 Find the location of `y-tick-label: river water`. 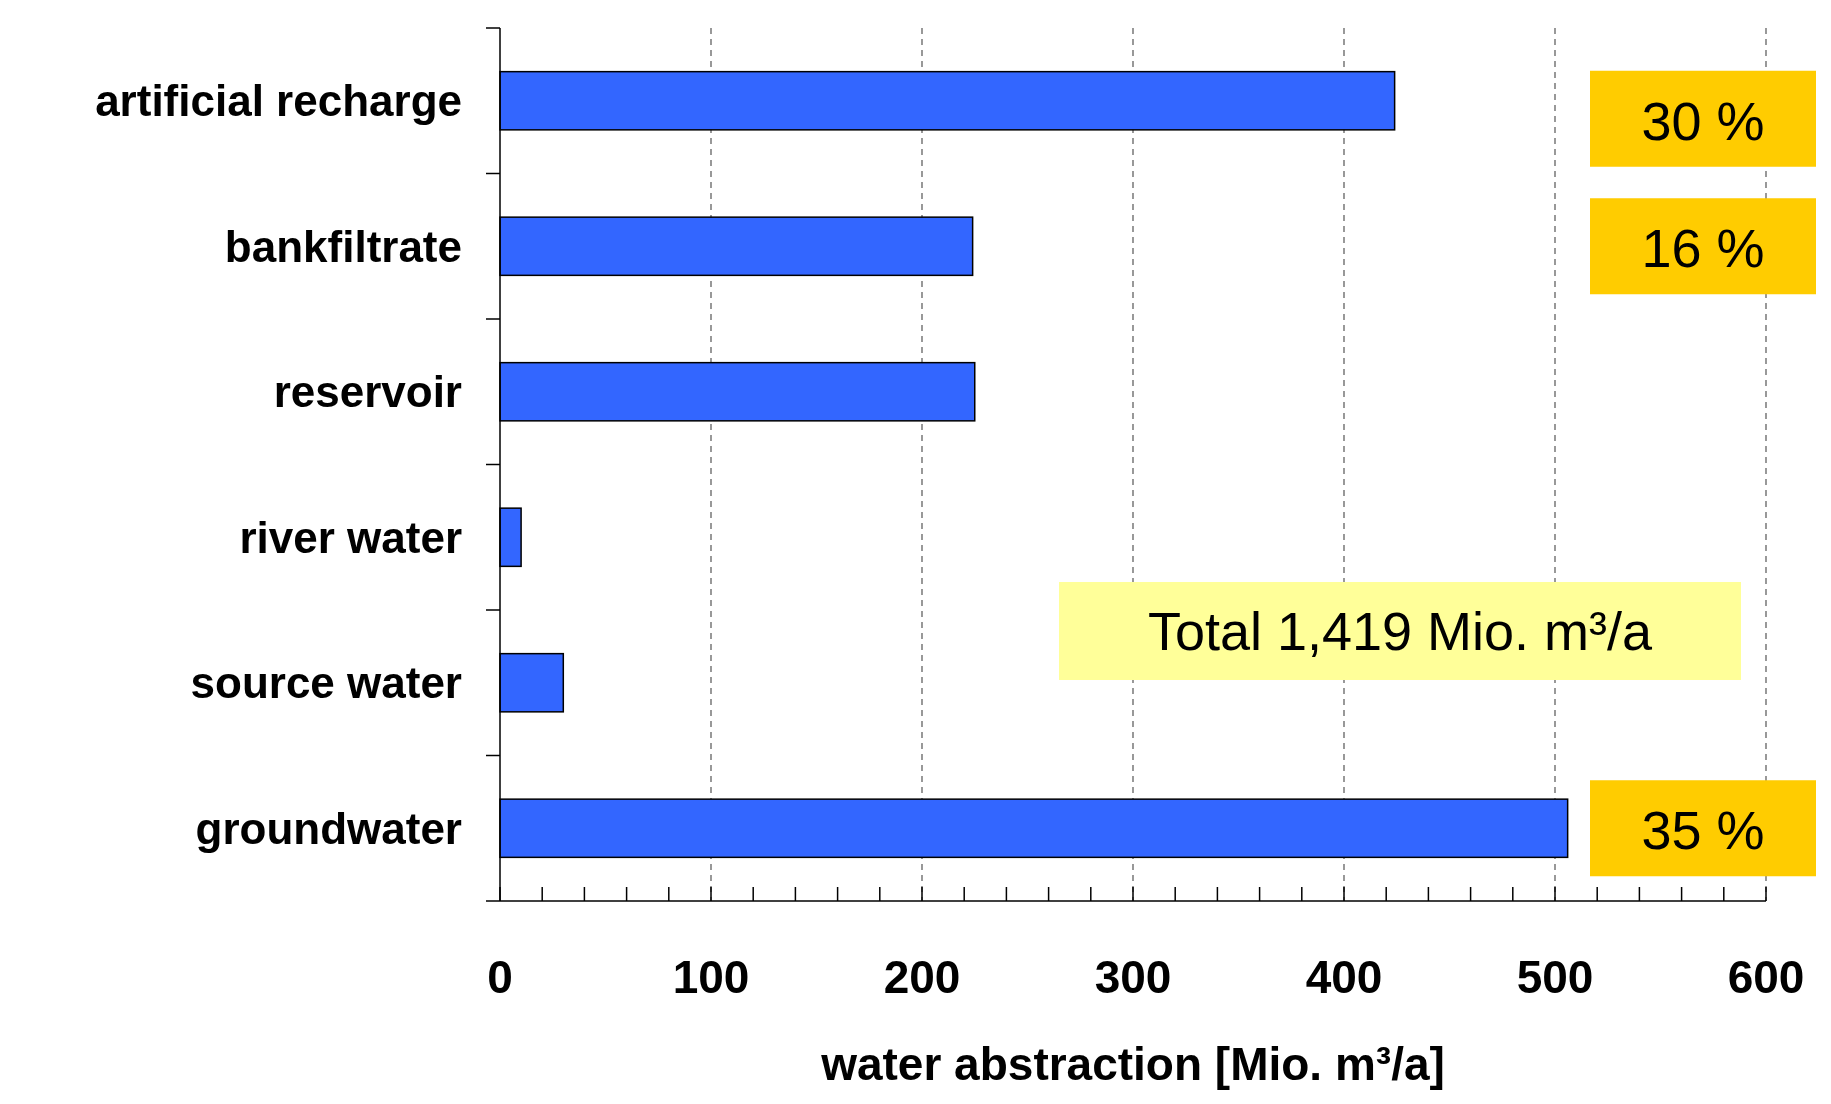

y-tick-label: river water is located at coordinates (350, 537).